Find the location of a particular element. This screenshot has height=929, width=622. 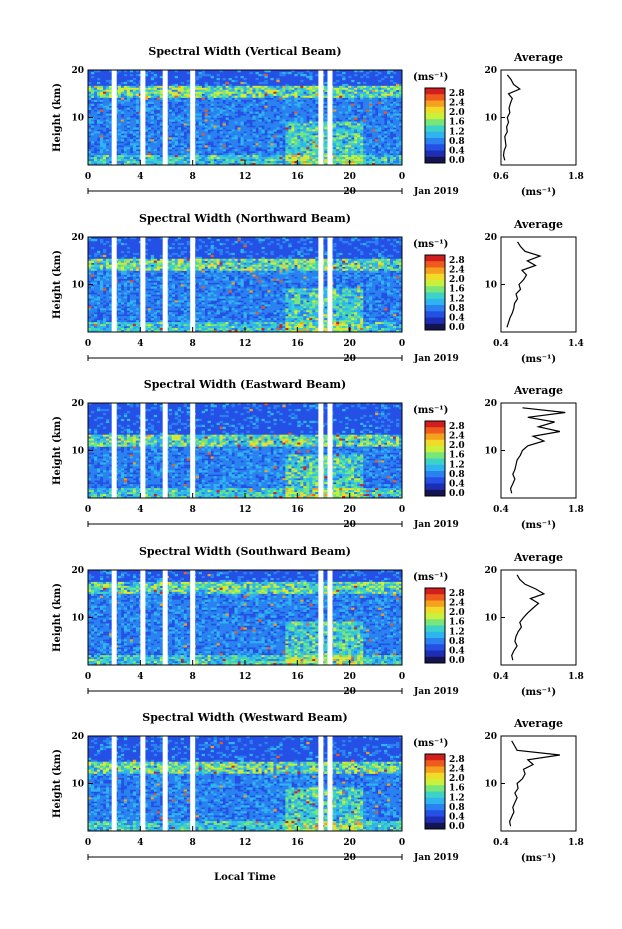

x-tick-label: 0 is located at coordinates (88, 177).